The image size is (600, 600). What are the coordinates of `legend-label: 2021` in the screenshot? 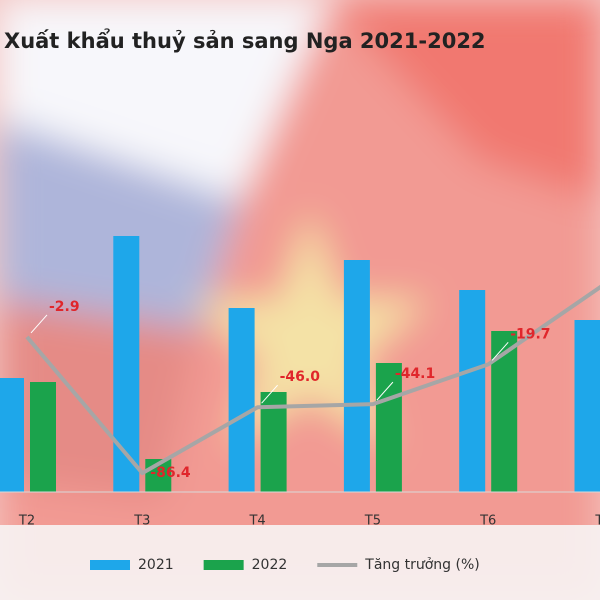 It's located at (156, 565).